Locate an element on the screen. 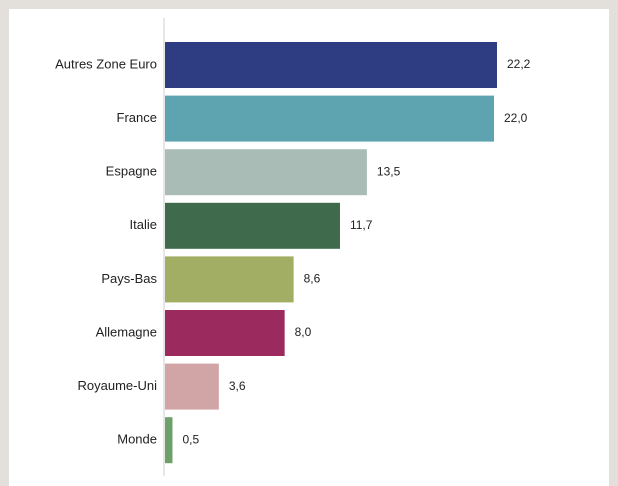 Image resolution: width=618 pixels, height=486 pixels. bar-monde is located at coordinates (169, 440).